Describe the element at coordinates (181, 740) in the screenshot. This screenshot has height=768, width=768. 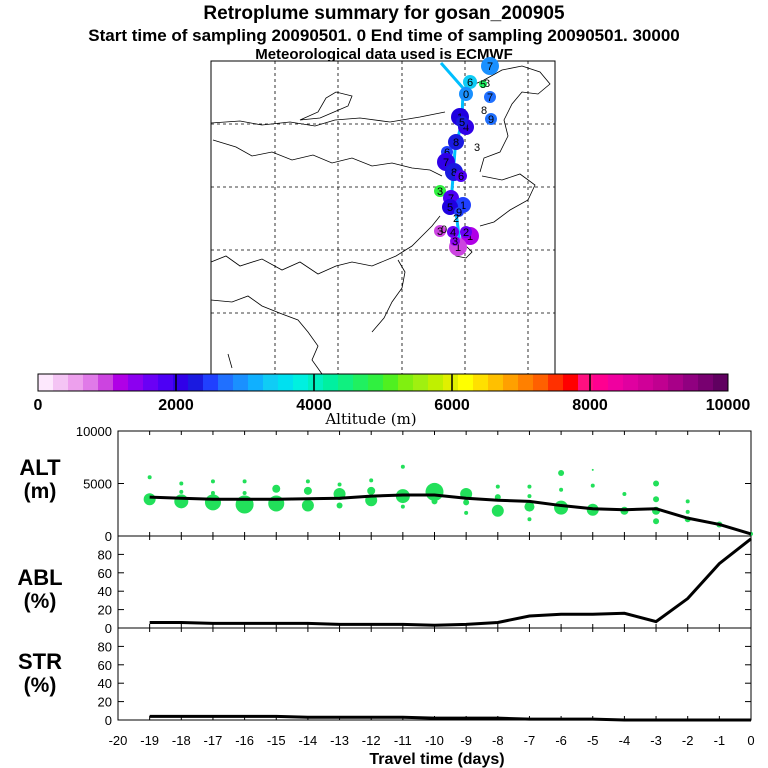
I see `x-tick-label: -18` at that location.